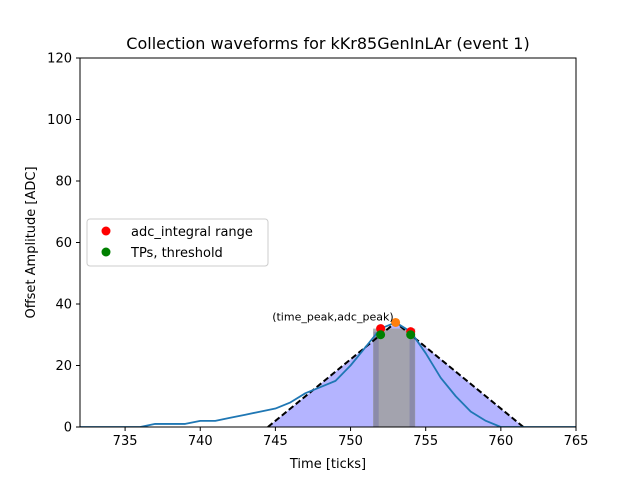 This screenshot has height=480, width=640. What do you see at coordinates (500, 441) in the screenshot?
I see `x-tick-label-5: 760` at bounding box center [500, 441].